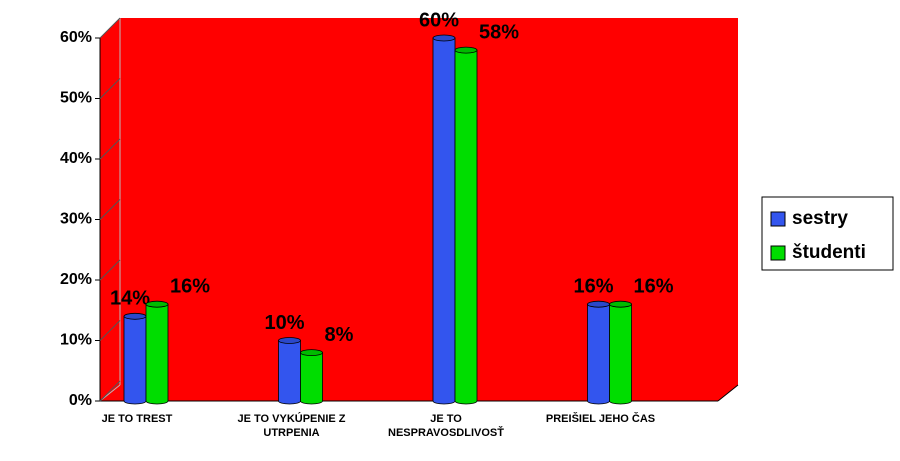 The width and height of the screenshot is (900, 461). What do you see at coordinates (76, 37) in the screenshot?
I see `y-tick-label: 60%` at bounding box center [76, 37].